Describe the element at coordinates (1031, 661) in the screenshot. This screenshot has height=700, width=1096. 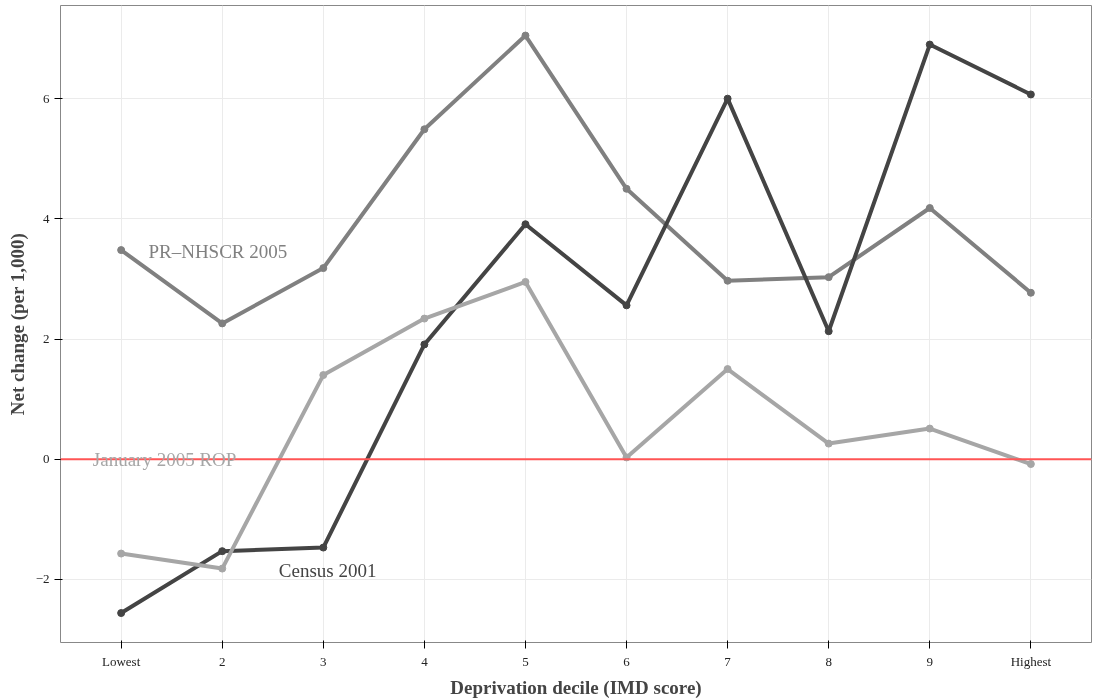
I see `x-tick-label: Highest` at that location.